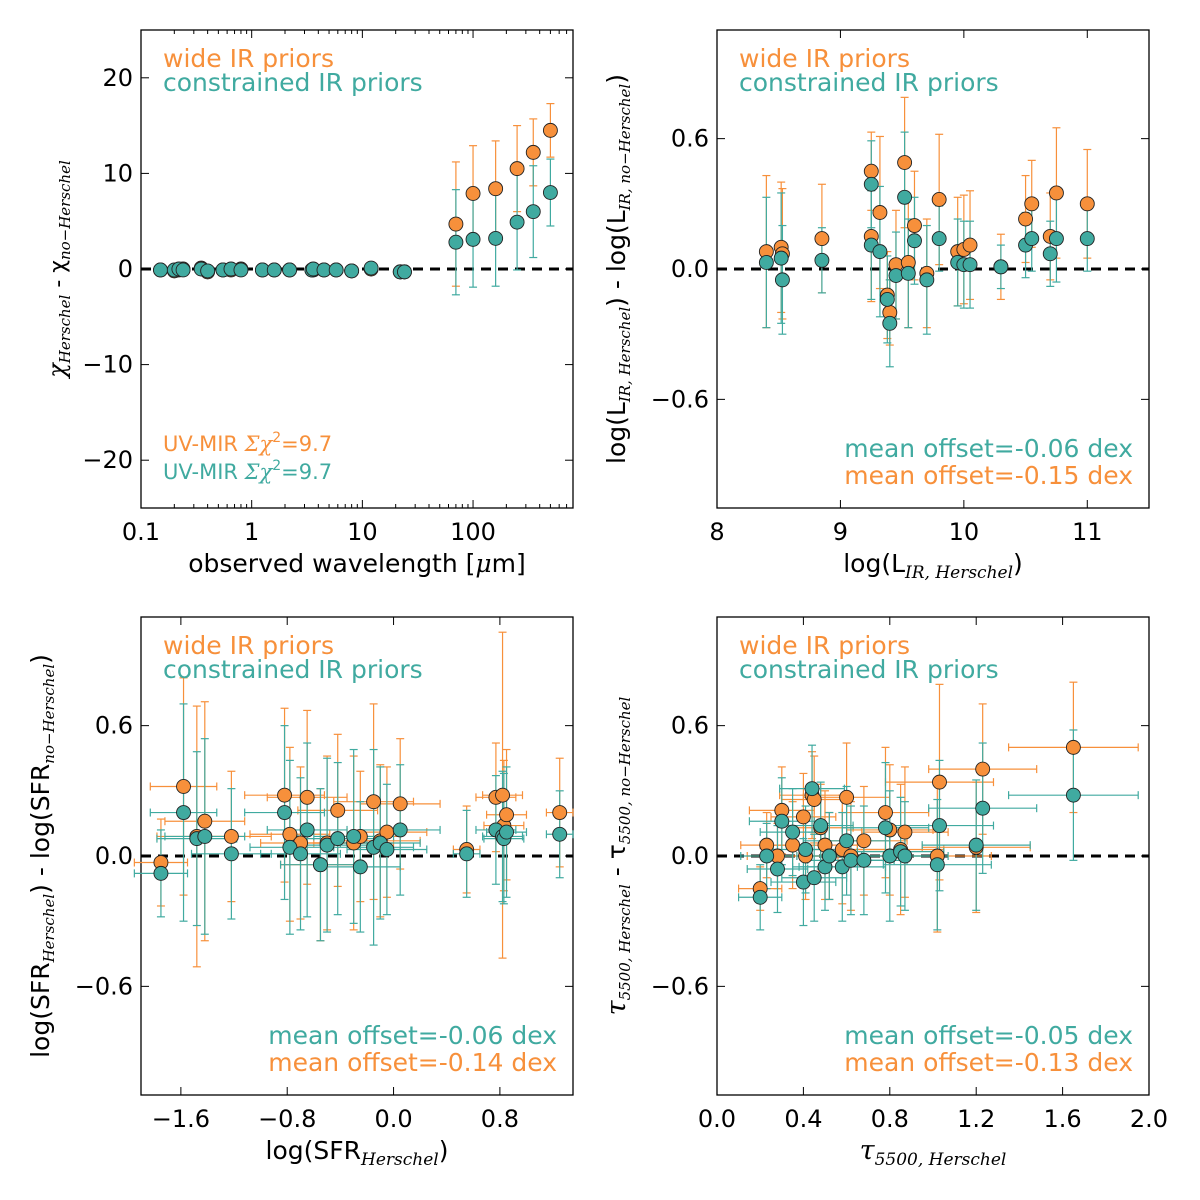 This screenshot has width=1200, height=1200. What do you see at coordinates (988, 1035) in the screenshot?
I see `annotation-constrained: mean offset=-0.05 dex` at bounding box center [988, 1035].